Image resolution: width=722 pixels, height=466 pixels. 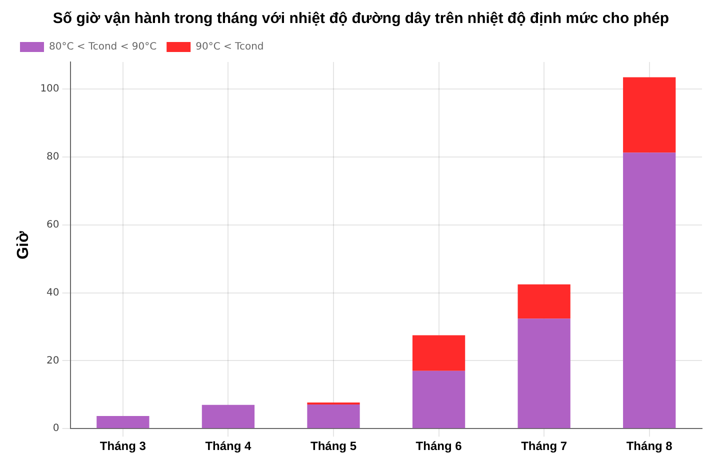 What do you see at coordinates (56, 428) in the screenshot?
I see `y-tick-label: 0` at bounding box center [56, 428].